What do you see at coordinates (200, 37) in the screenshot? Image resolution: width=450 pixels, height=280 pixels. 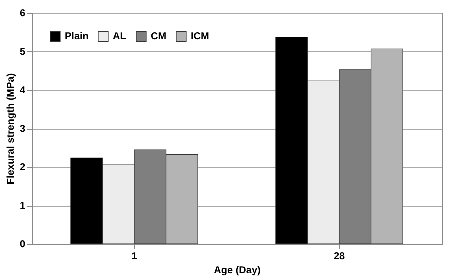 I see `legend-label: ICM` at bounding box center [200, 37].